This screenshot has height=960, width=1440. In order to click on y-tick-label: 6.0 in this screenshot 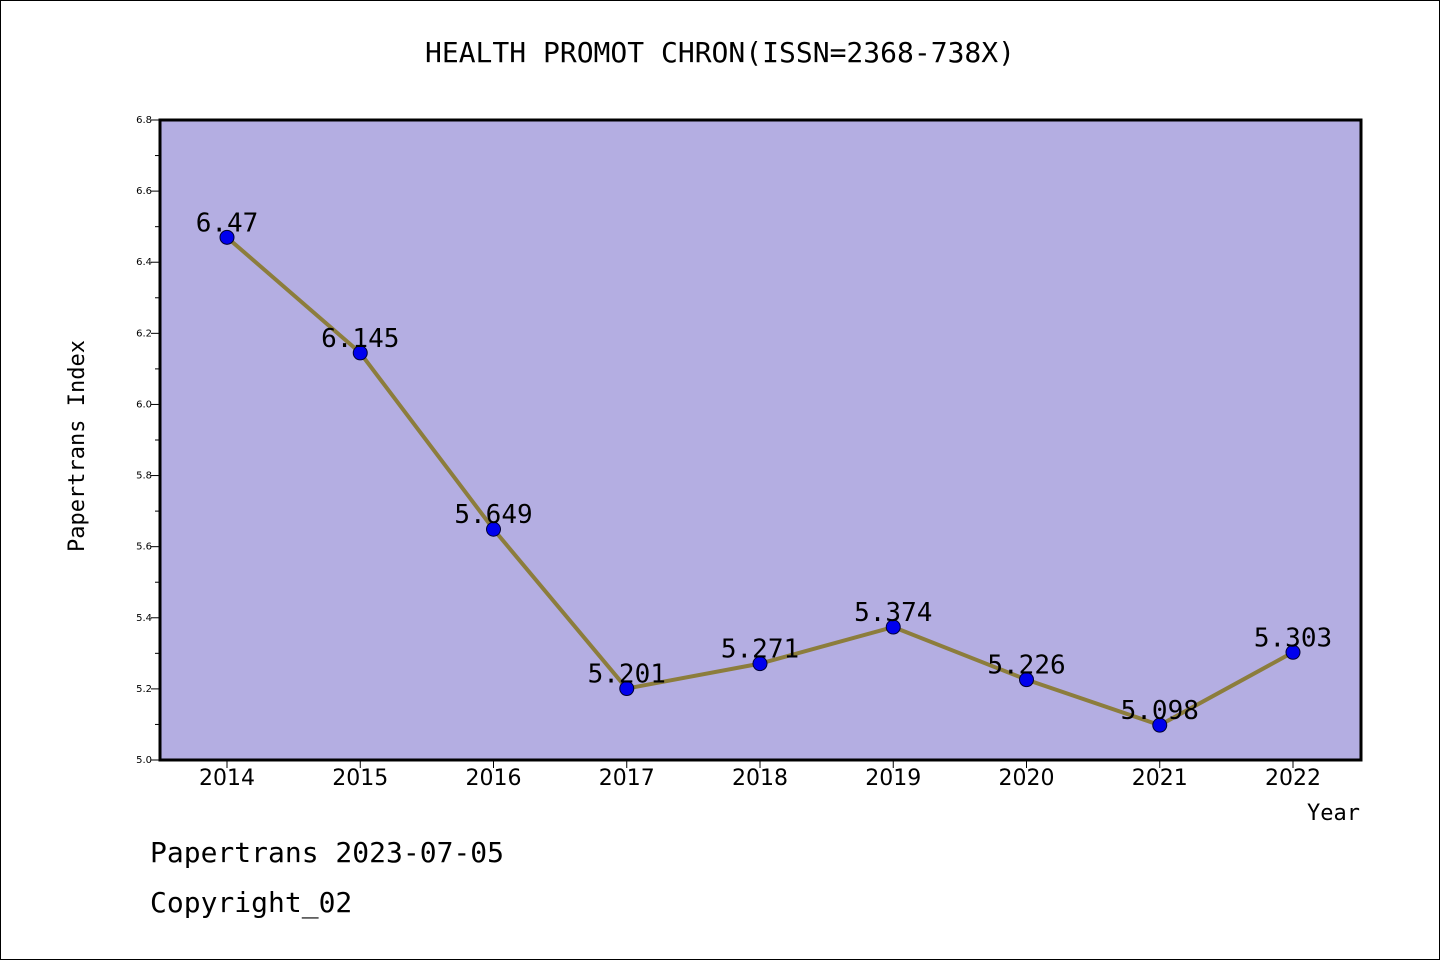, I will do `click(144, 404)`.